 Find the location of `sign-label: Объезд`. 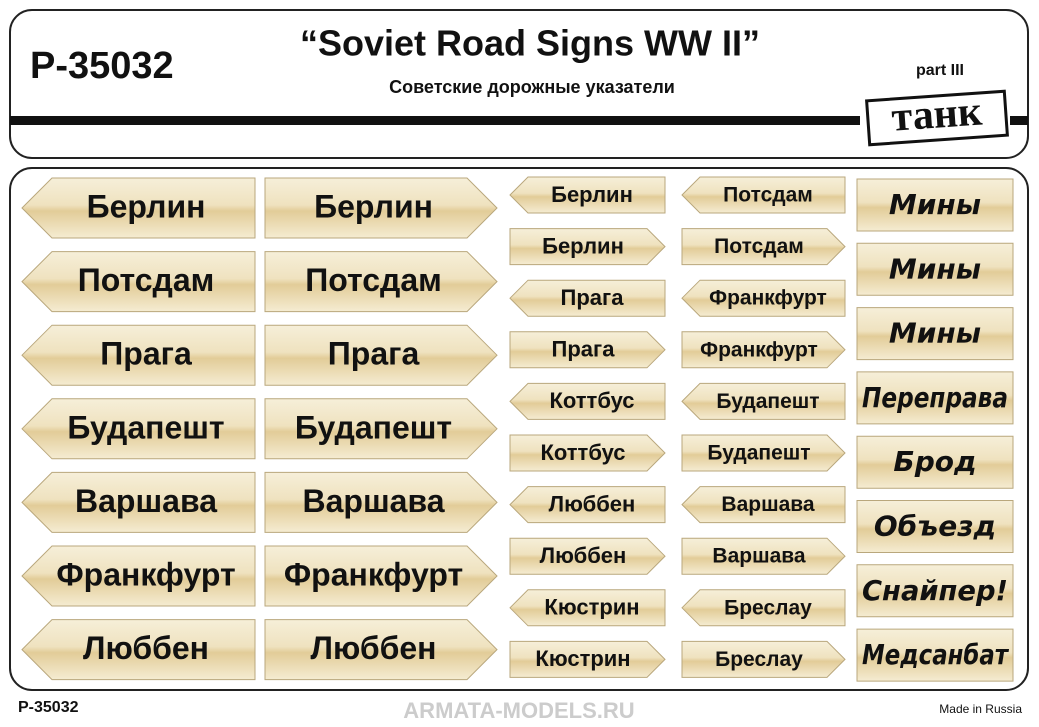

sign-label: Объезд is located at coordinates (935, 526).